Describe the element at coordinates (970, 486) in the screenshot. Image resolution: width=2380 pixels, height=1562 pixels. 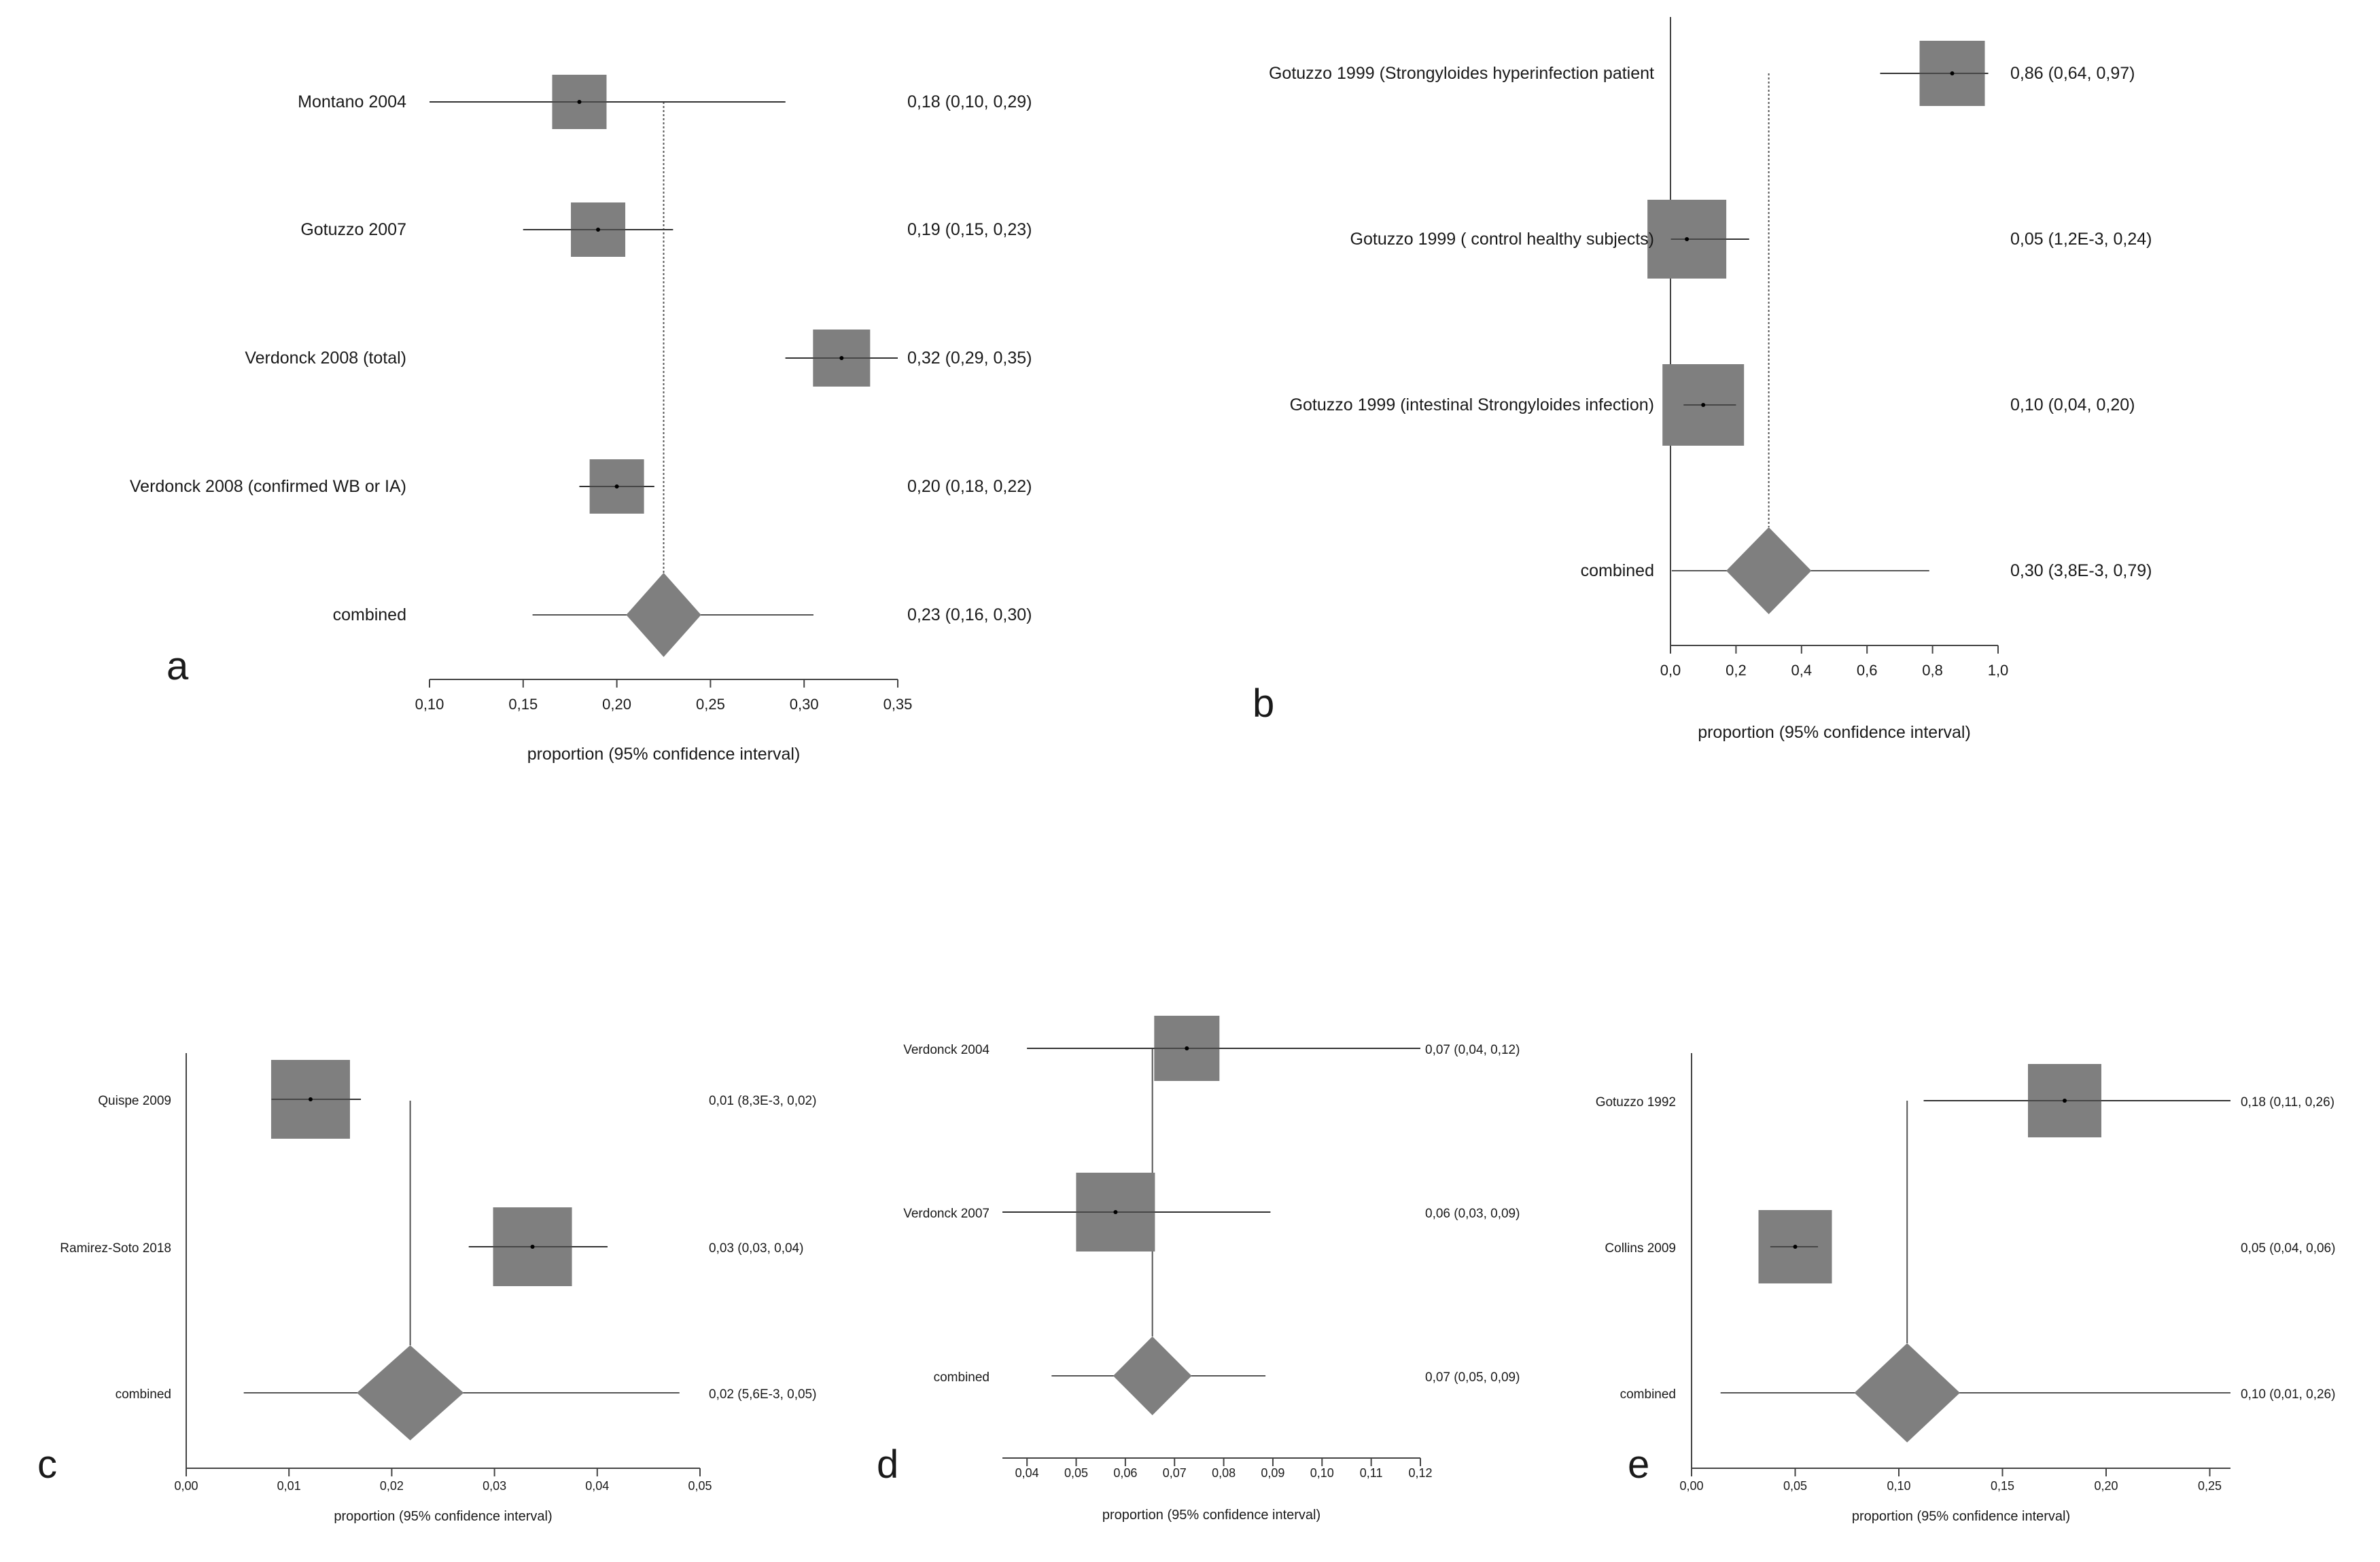
I see `study-ci-text: 0,20 (0,18, 0,22)` at that location.